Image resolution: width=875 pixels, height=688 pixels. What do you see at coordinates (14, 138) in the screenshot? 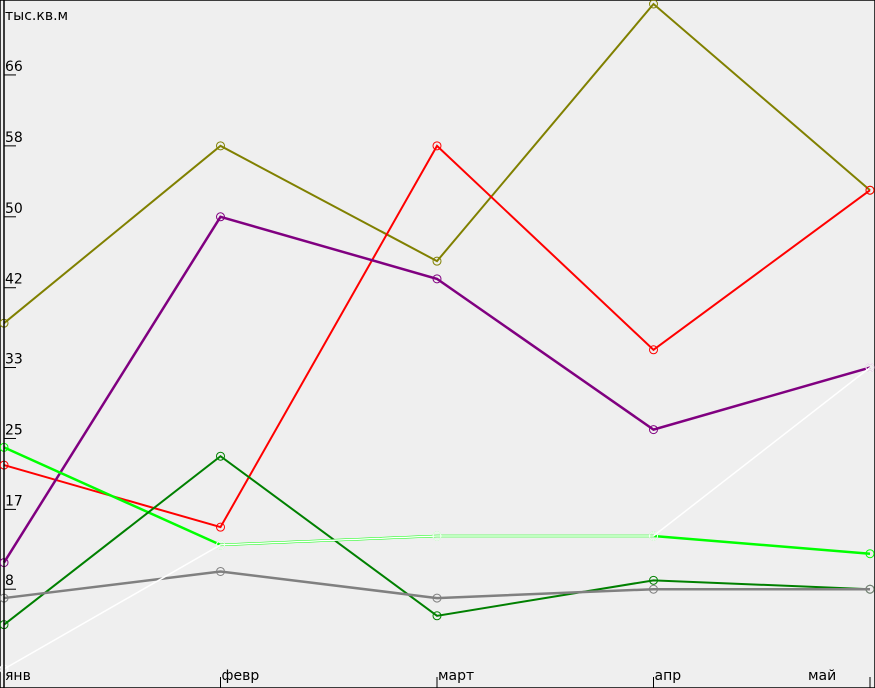
I see `y-tick-label: 58` at bounding box center [14, 138].